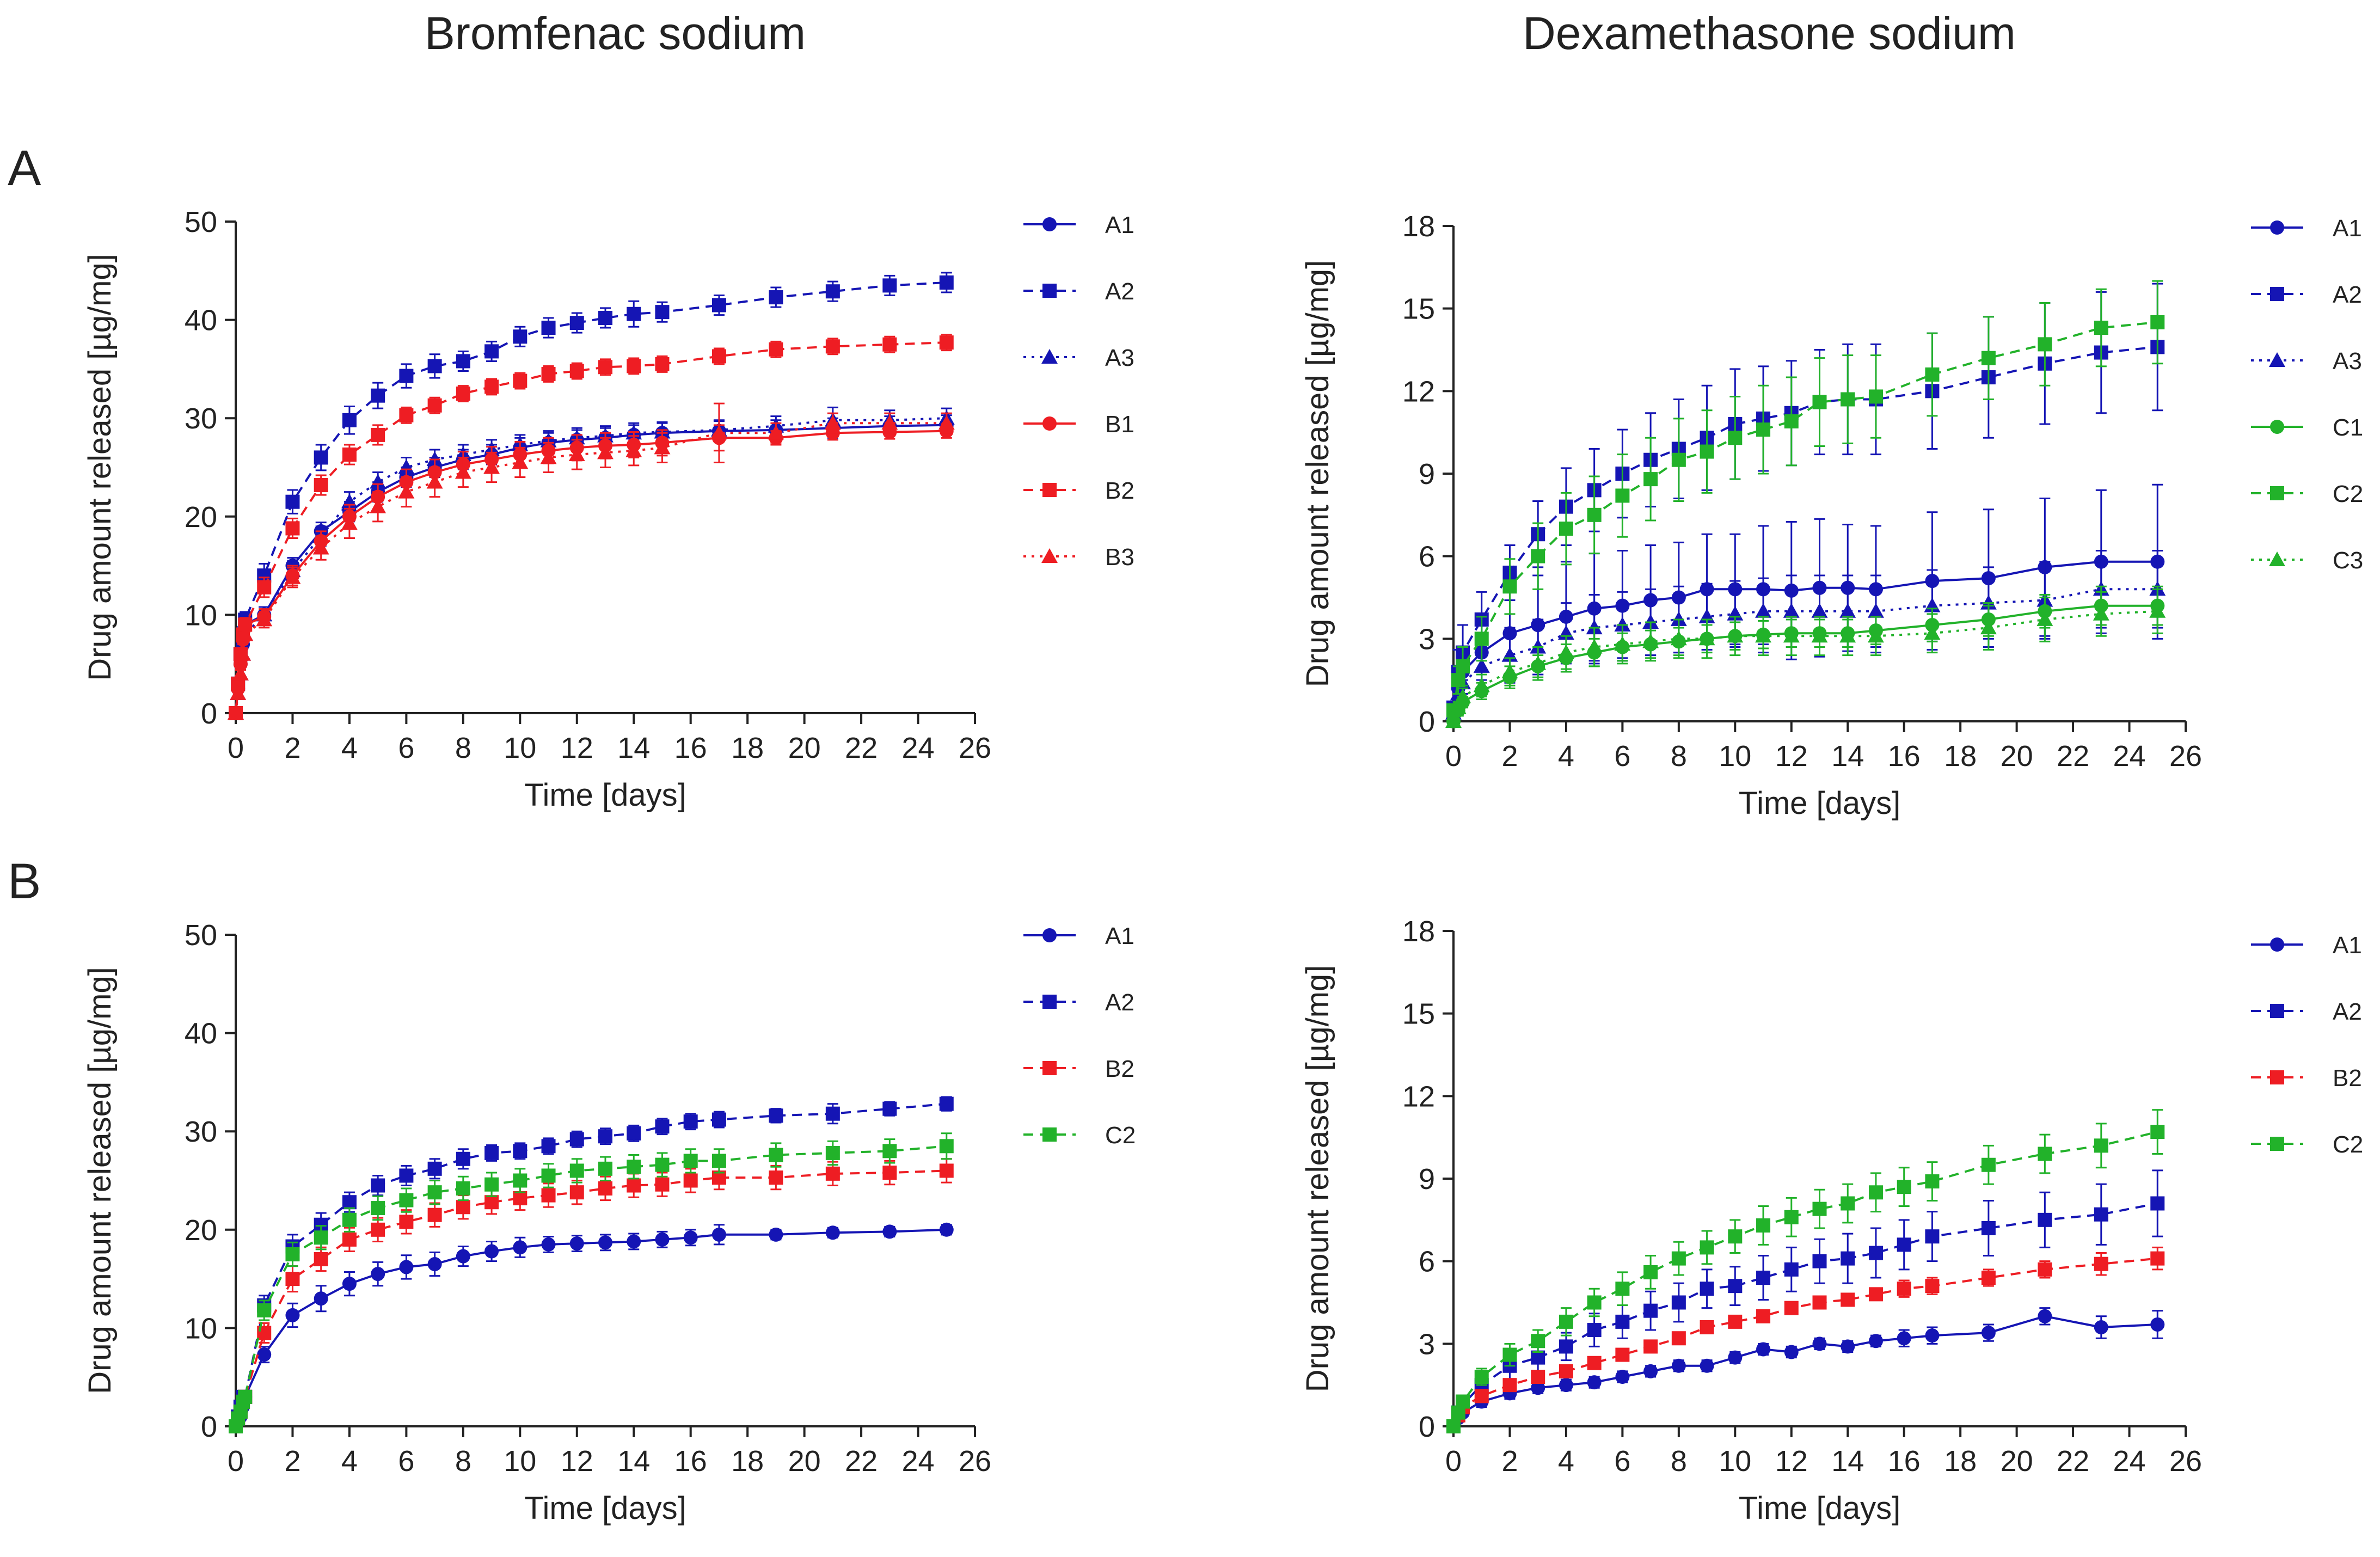 This screenshot has width=2380, height=1557. I want to click on x-tick-label: 10, so click(520, 1461).